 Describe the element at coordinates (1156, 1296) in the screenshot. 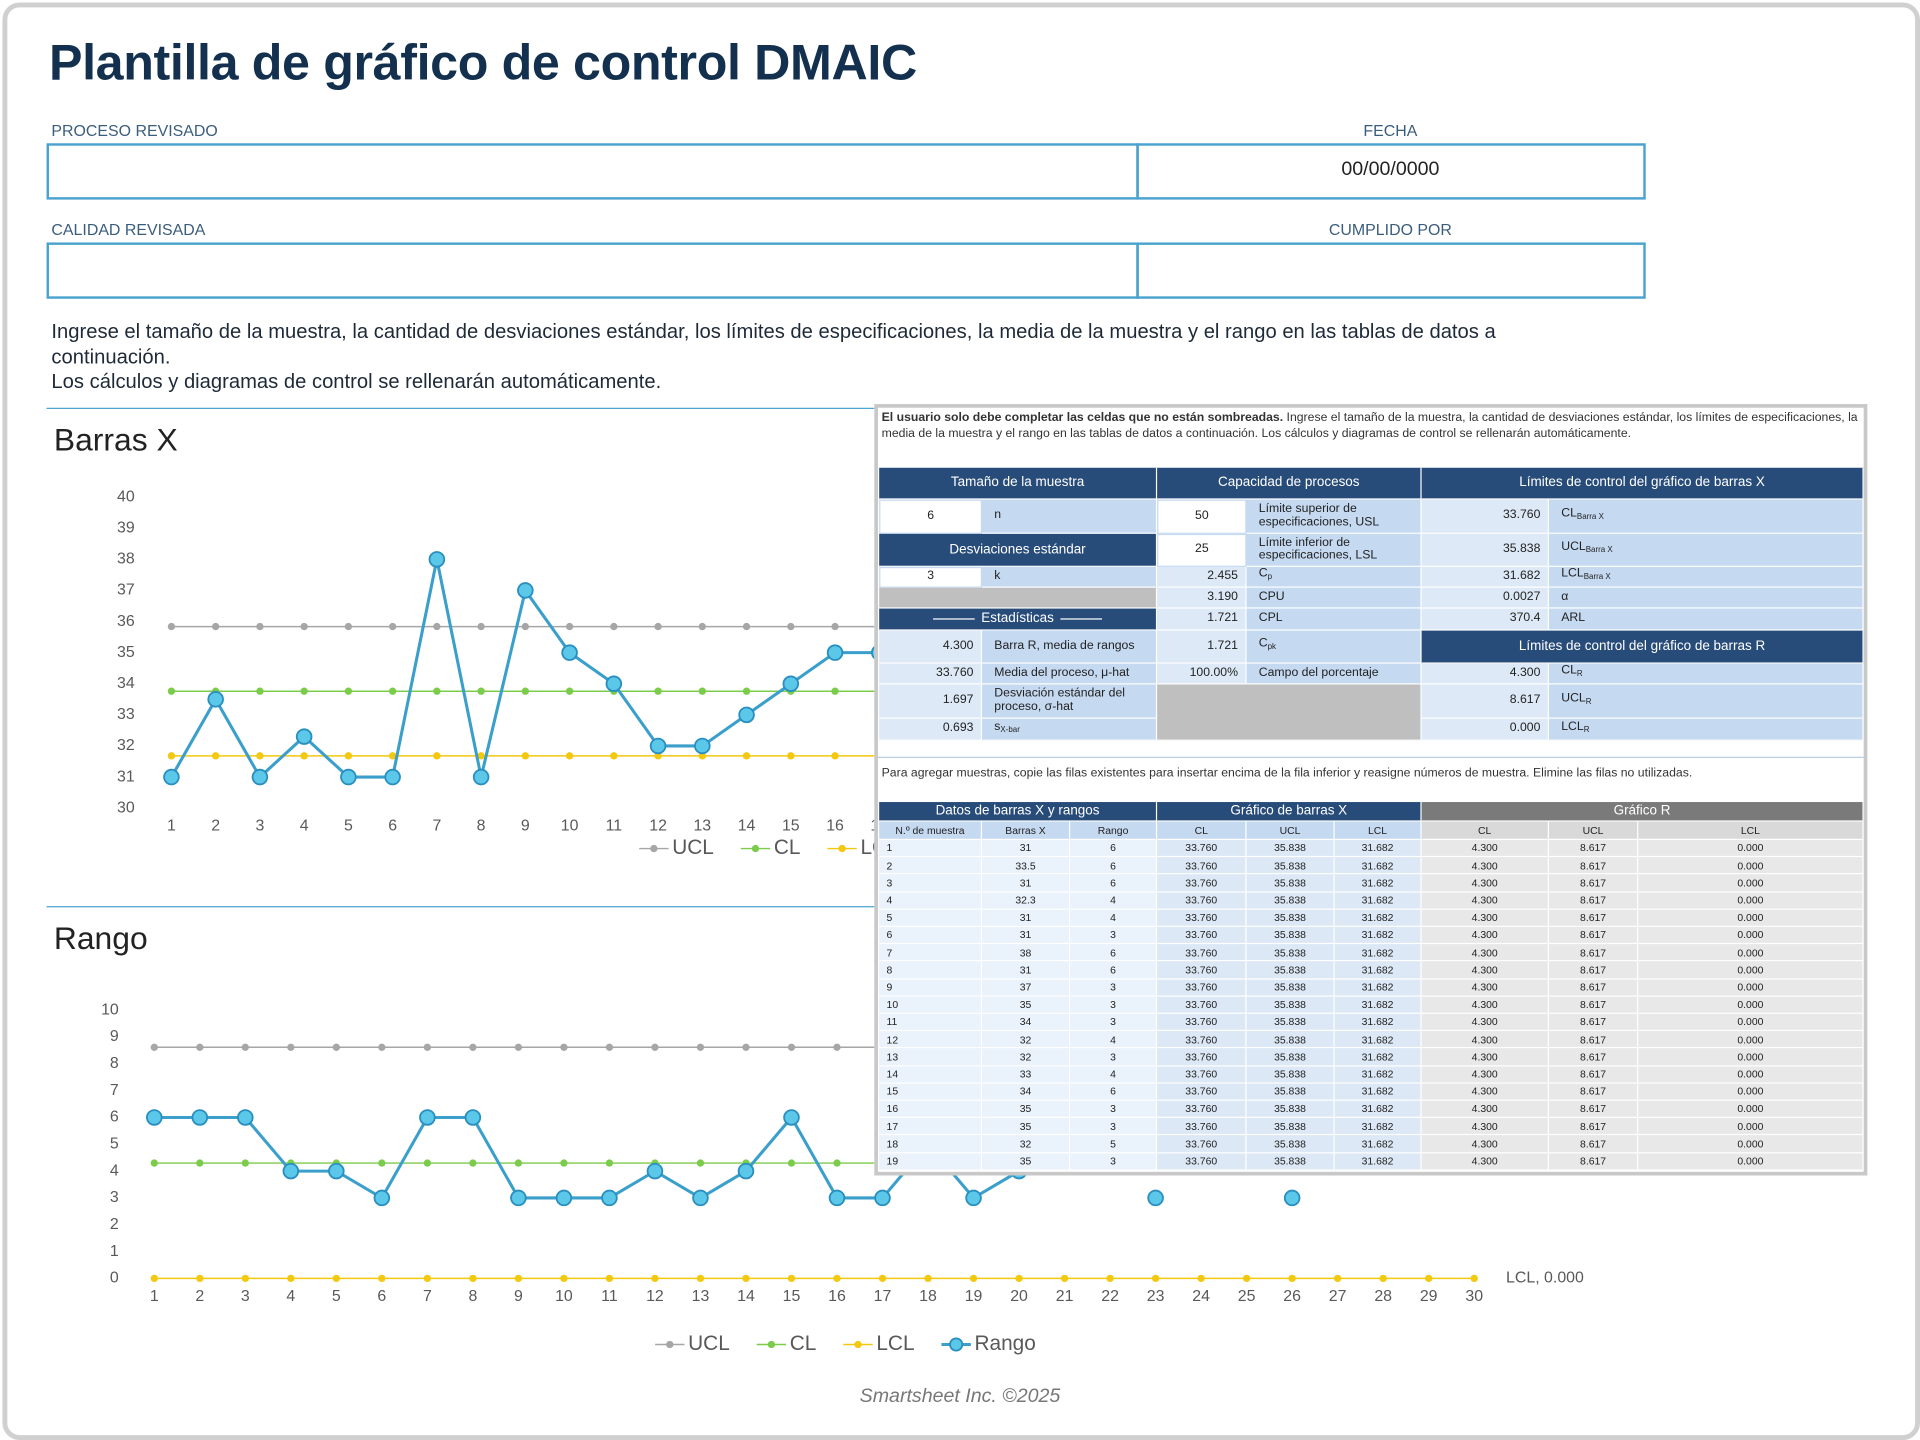

I see `x-tick-label: 23` at that location.